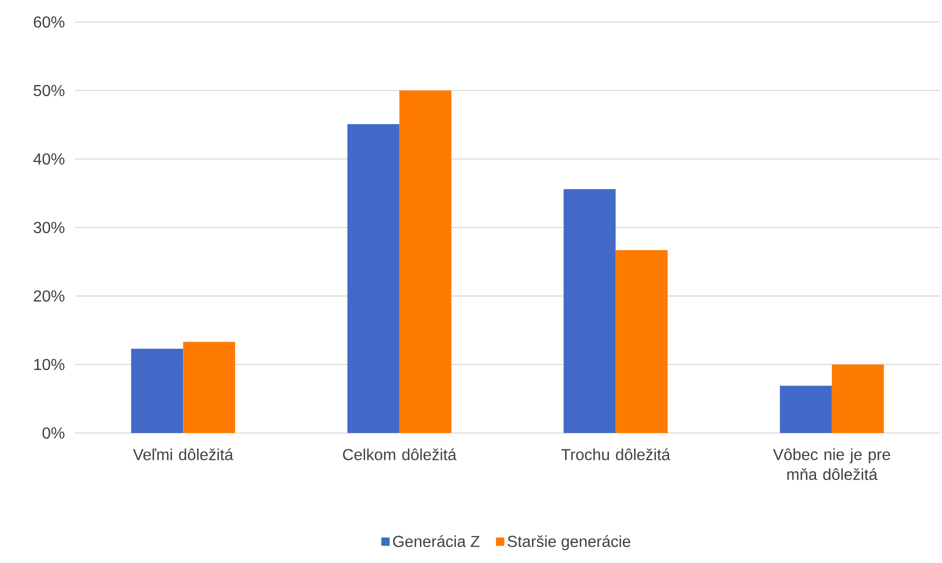 This screenshot has width=942, height=563. I want to click on x-tick-label: Veľmi dôležitá, so click(183, 454).